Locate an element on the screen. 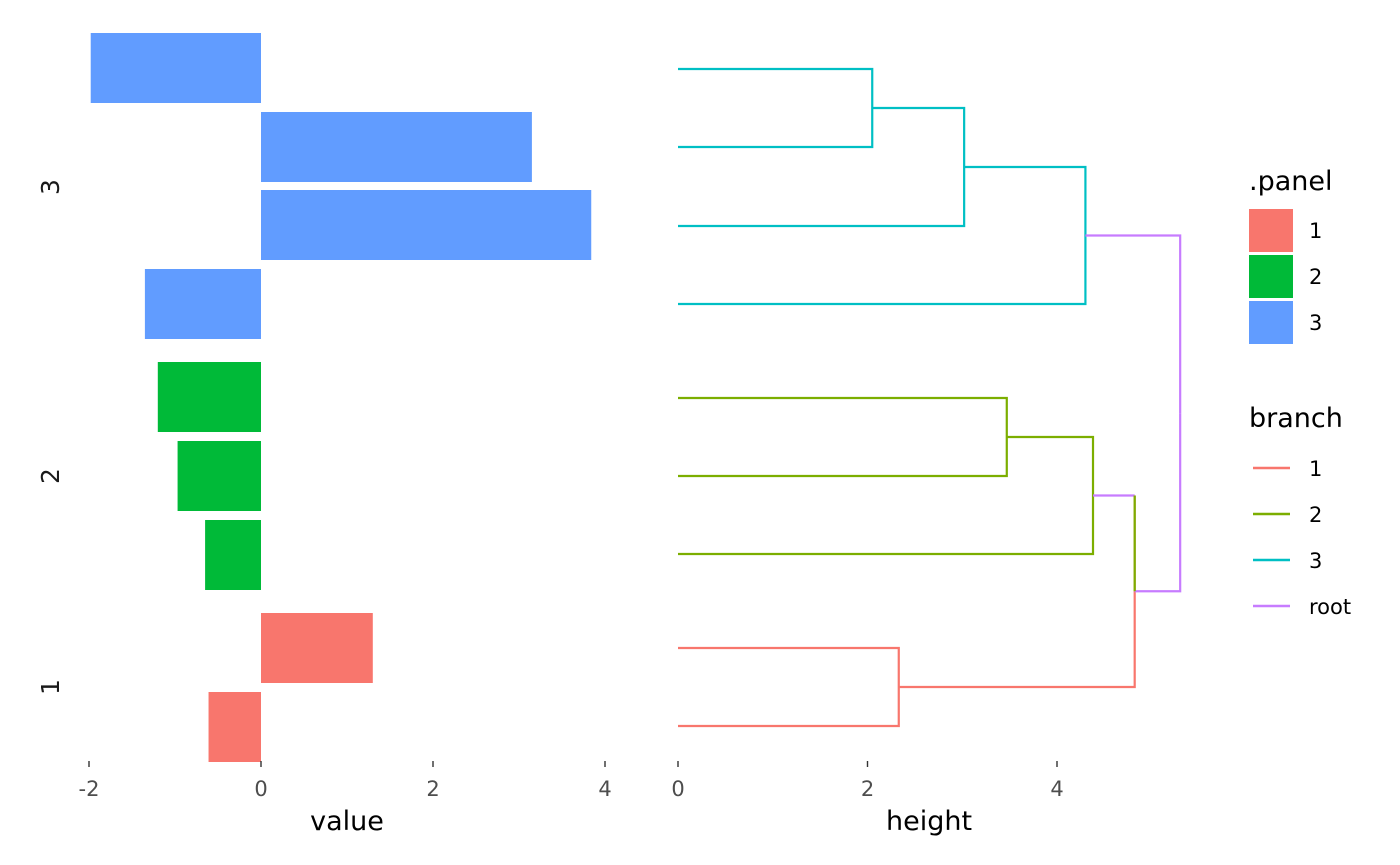  legend: .panel 1 2 3 branch 1 2 3 root is located at coordinates (1300, 392).